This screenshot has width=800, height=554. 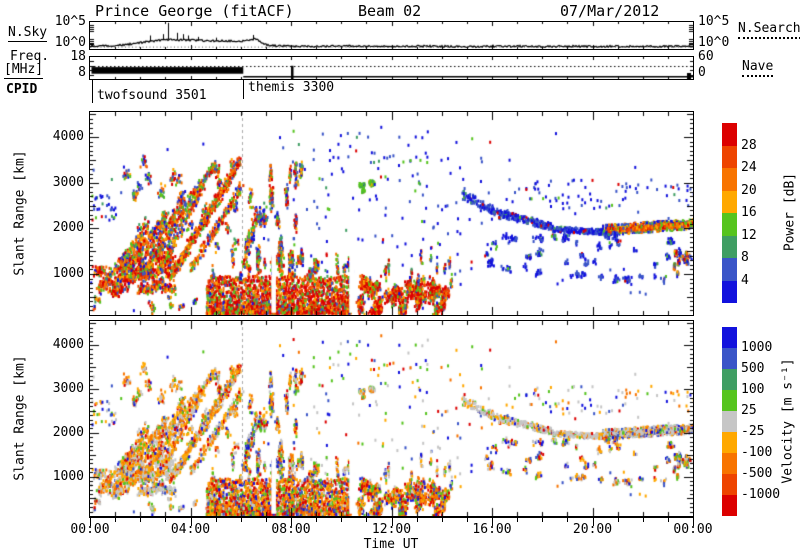 I want to click on power-cbar-tick-12: 12, so click(x=749, y=235).